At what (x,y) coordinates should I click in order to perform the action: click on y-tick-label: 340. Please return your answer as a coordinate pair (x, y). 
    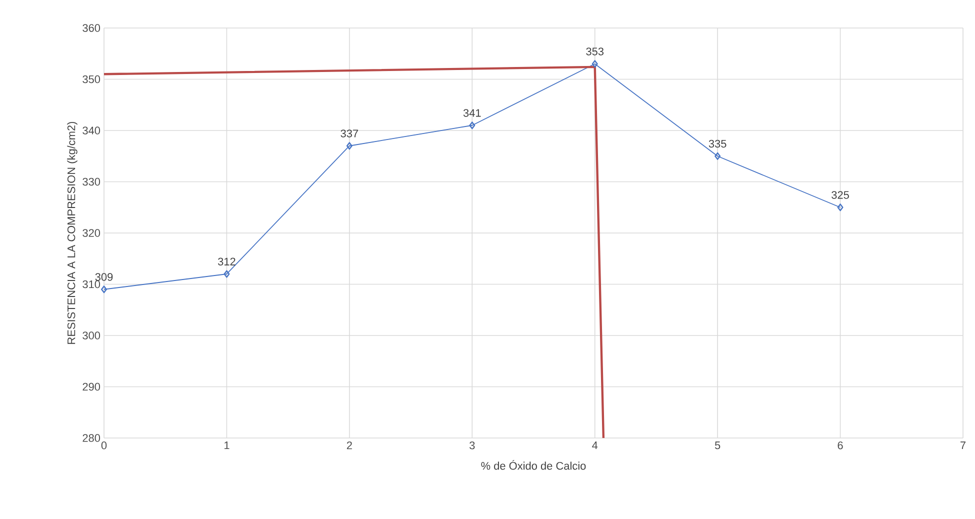
    Looking at the image, I should click on (91, 130).